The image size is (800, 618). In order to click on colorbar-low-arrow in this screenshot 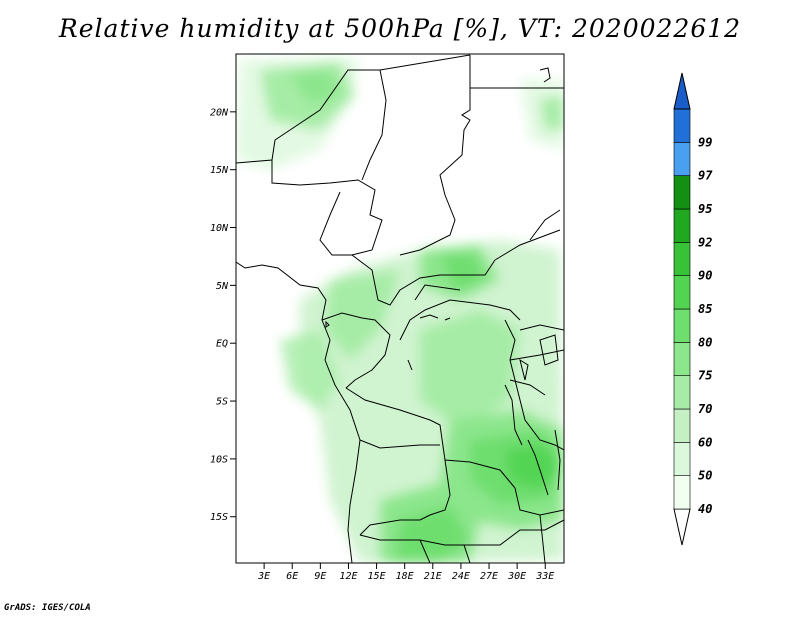, I will do `click(682, 527)`.